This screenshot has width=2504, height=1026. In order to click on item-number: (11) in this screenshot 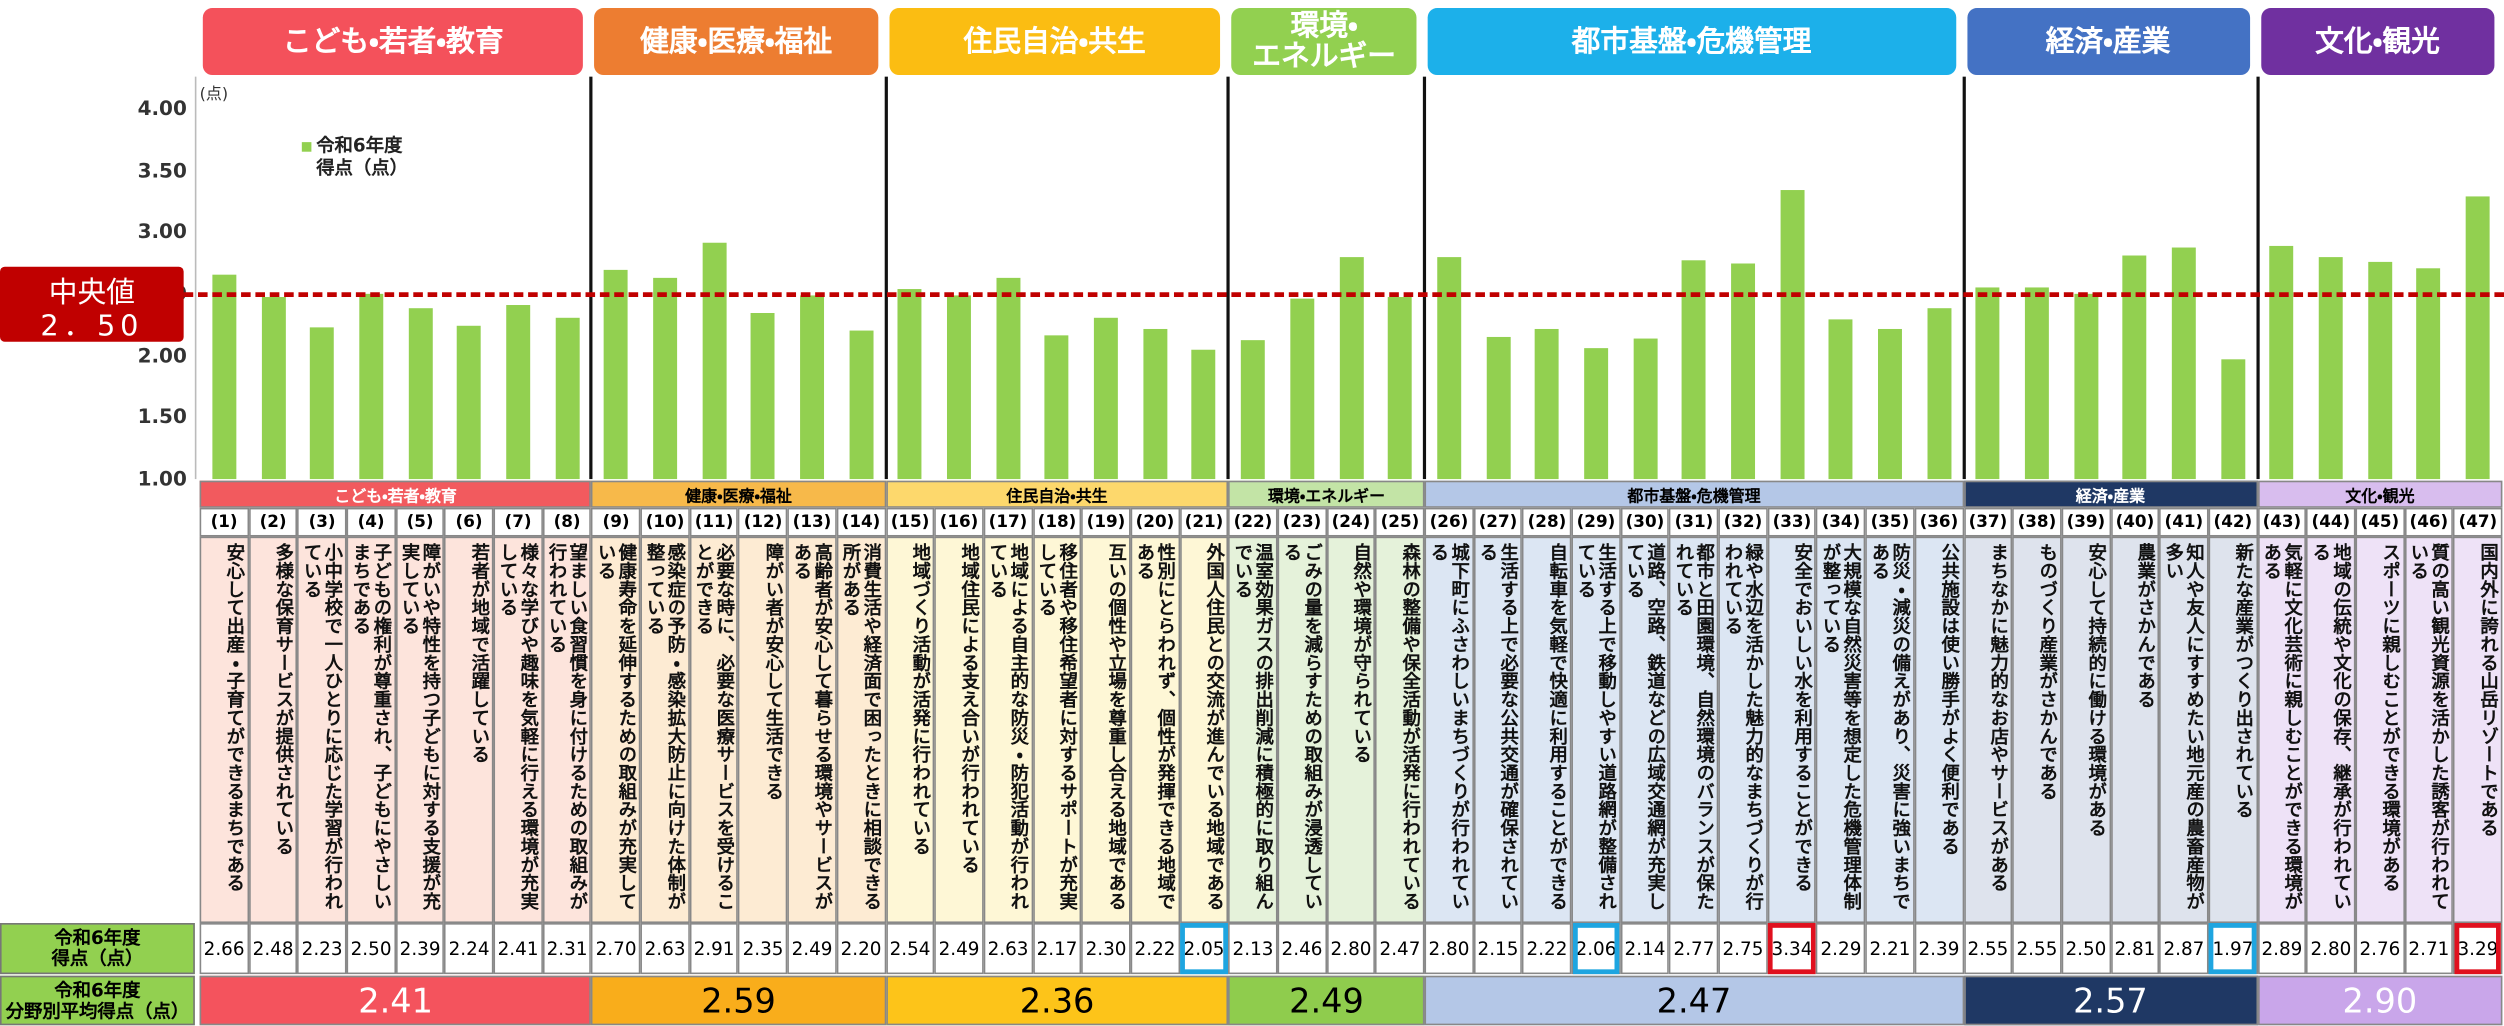, I will do `click(714, 522)`.